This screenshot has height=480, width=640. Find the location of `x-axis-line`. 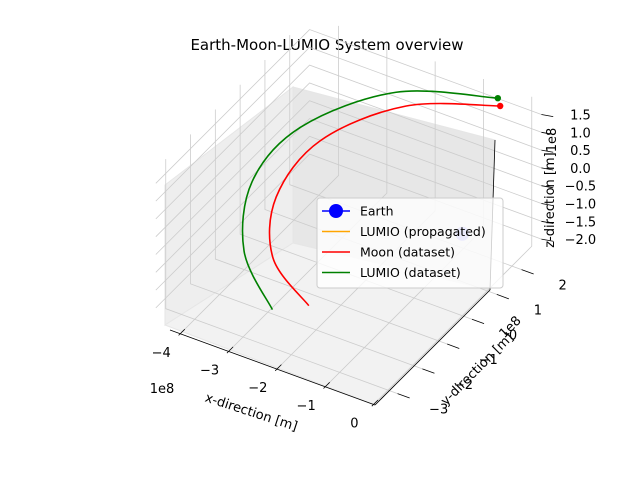

x-axis-line is located at coordinates (272, 367).